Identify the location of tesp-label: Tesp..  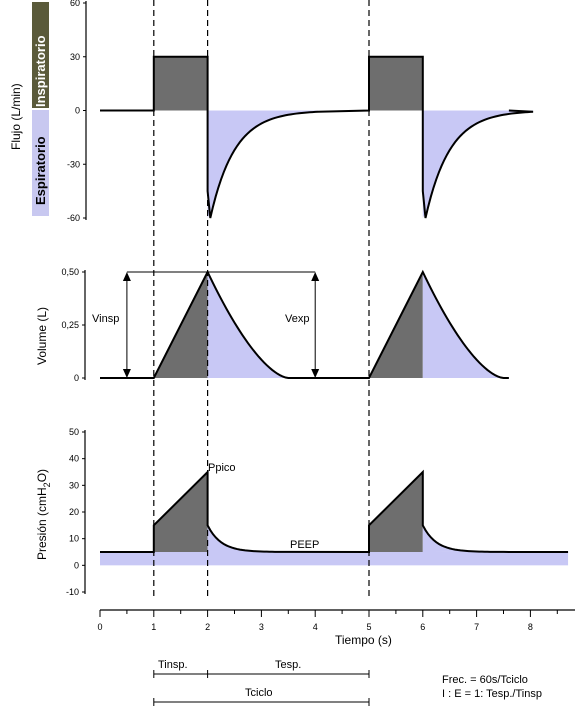
(288, 665).